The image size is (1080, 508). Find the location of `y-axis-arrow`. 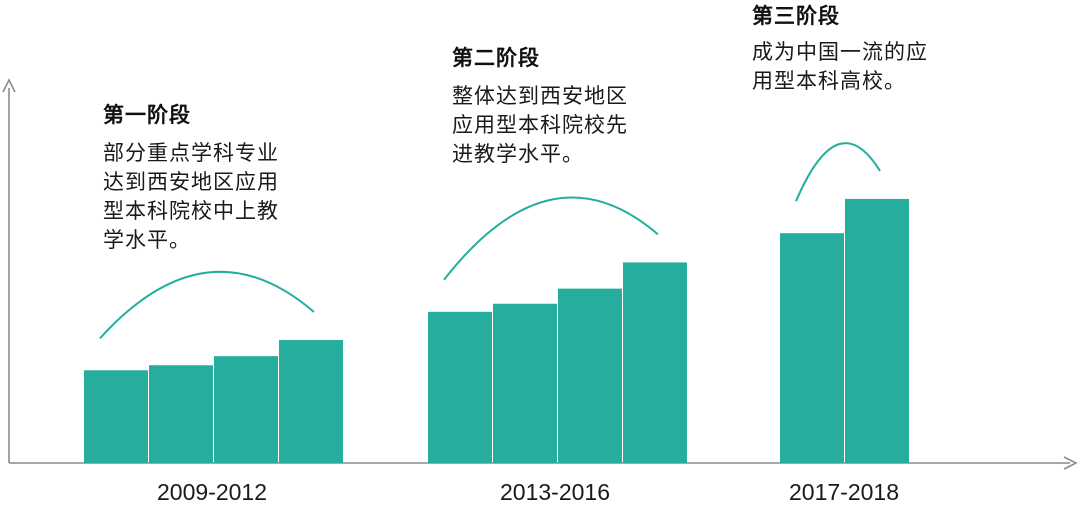

y-axis-arrow is located at coordinates (9, 85).